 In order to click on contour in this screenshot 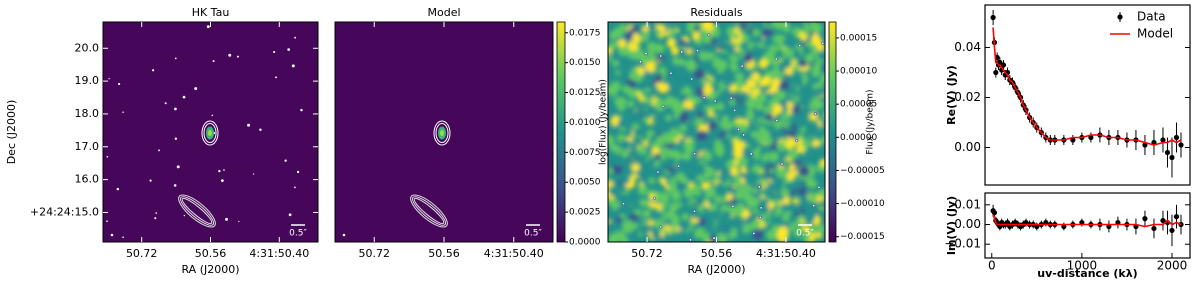, I will do `click(210, 133)`.